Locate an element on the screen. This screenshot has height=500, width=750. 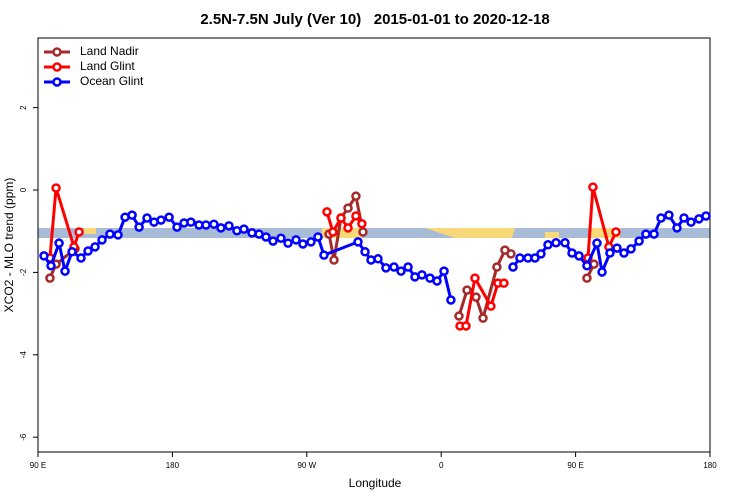
y-axis-label: XCO2 - MLO trend (ppm) is located at coordinates (9, 245).